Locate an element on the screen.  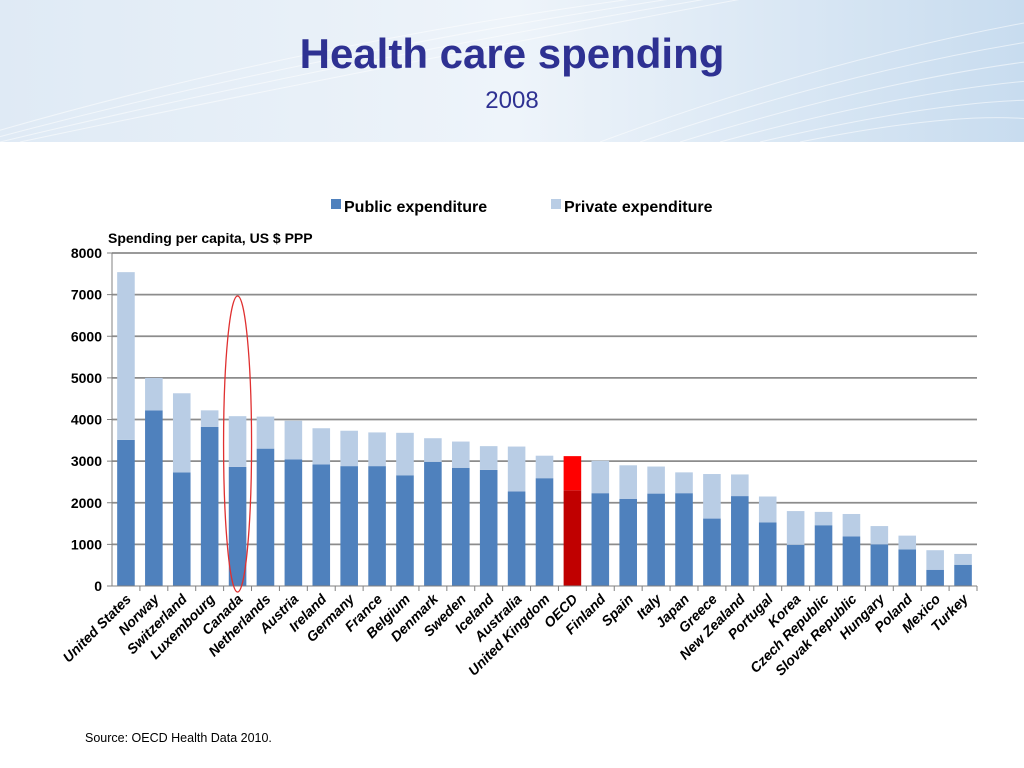
x-category-label: Spain is located at coordinates (617, 610).